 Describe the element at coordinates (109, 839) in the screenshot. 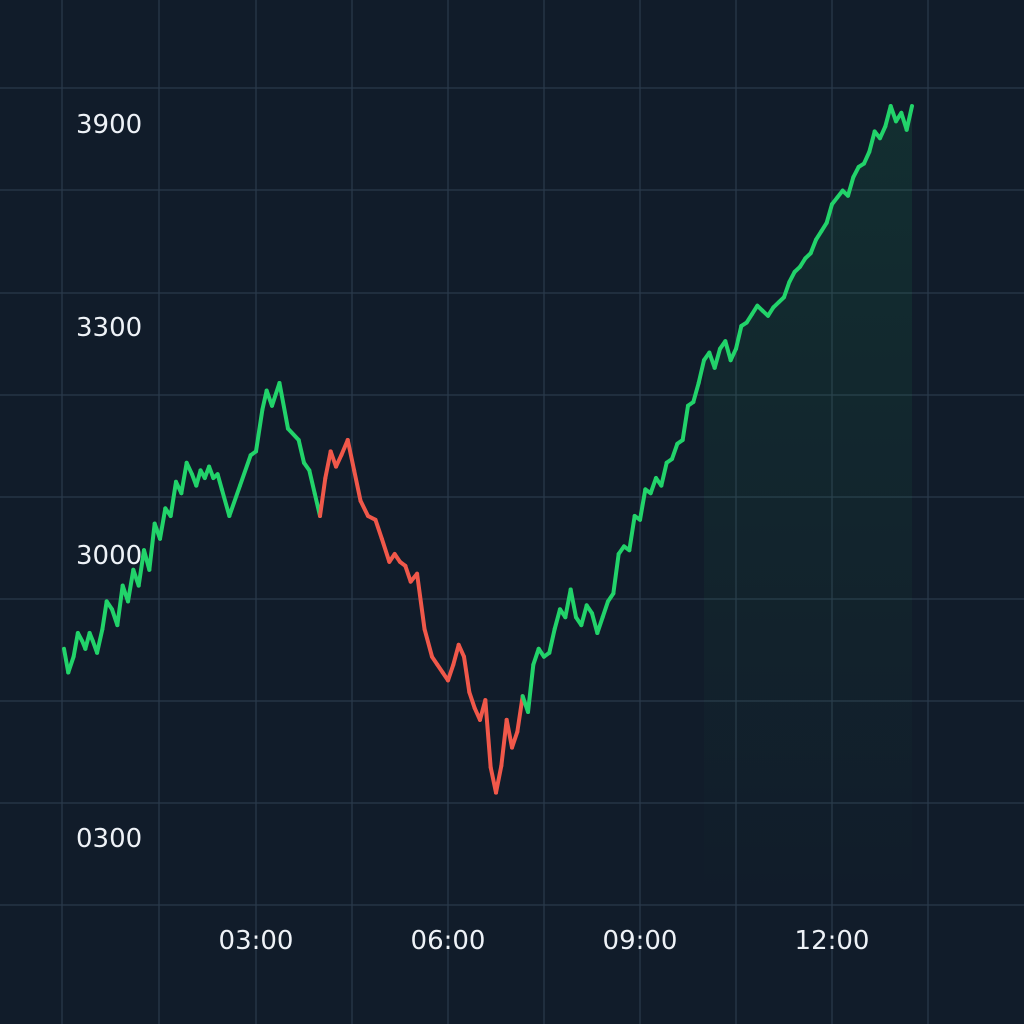

I see `y-tick-label: 0300` at that location.